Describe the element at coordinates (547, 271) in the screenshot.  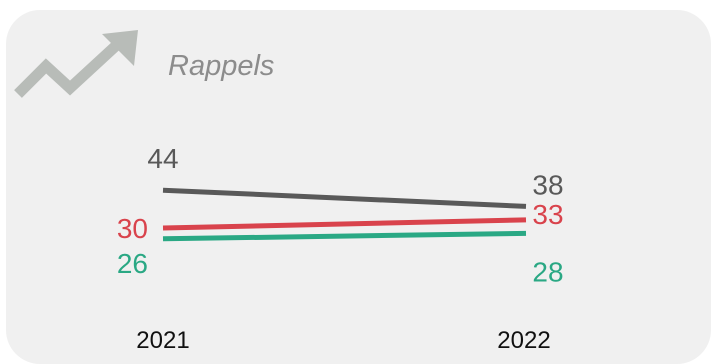
I see `data-label-2-1: 28` at that location.